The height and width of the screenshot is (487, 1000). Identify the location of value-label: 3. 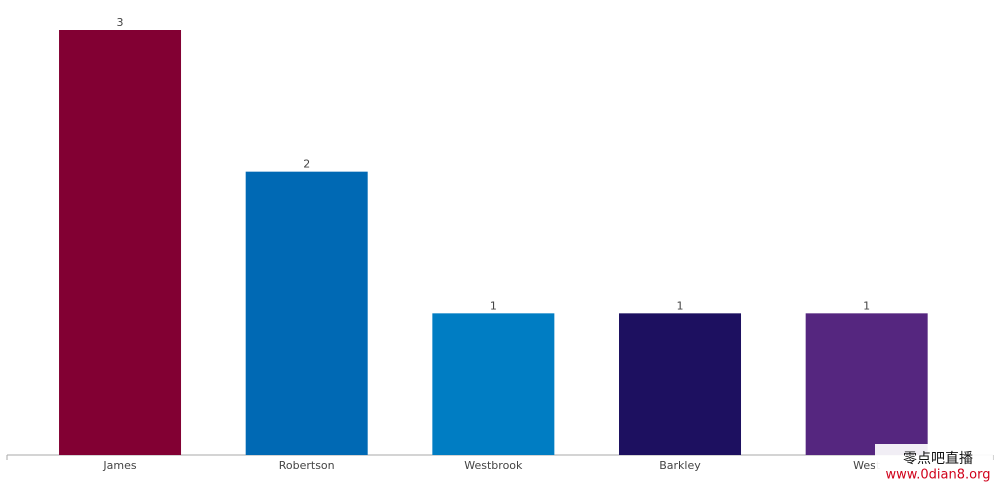
(120, 22).